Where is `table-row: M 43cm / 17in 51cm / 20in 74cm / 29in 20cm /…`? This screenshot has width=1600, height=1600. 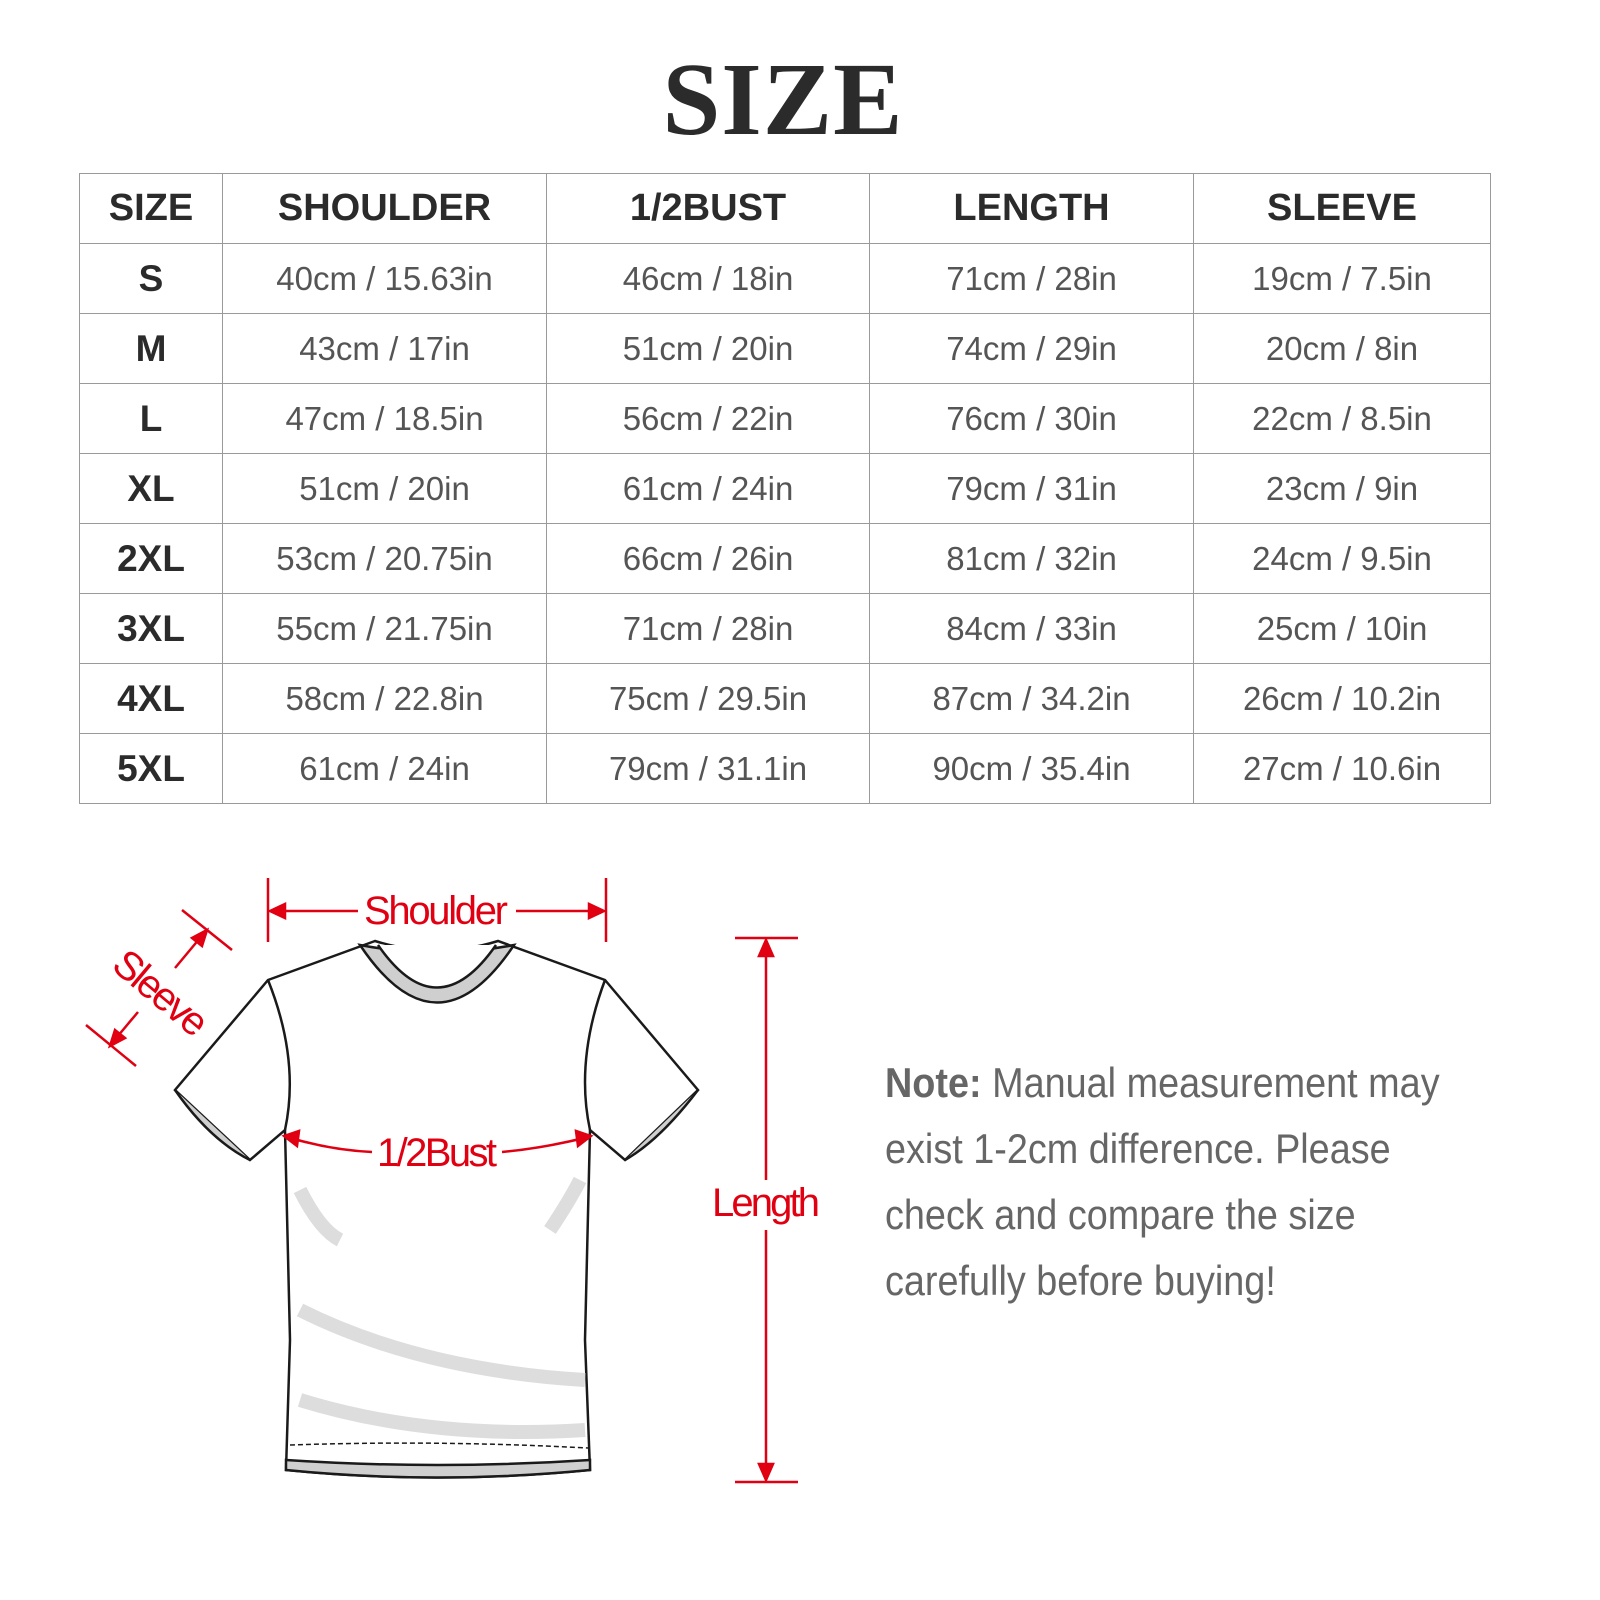
table-row: M 43cm / 17in 51cm / 20in 74cm / 29in 20cm /… is located at coordinates (785, 348).